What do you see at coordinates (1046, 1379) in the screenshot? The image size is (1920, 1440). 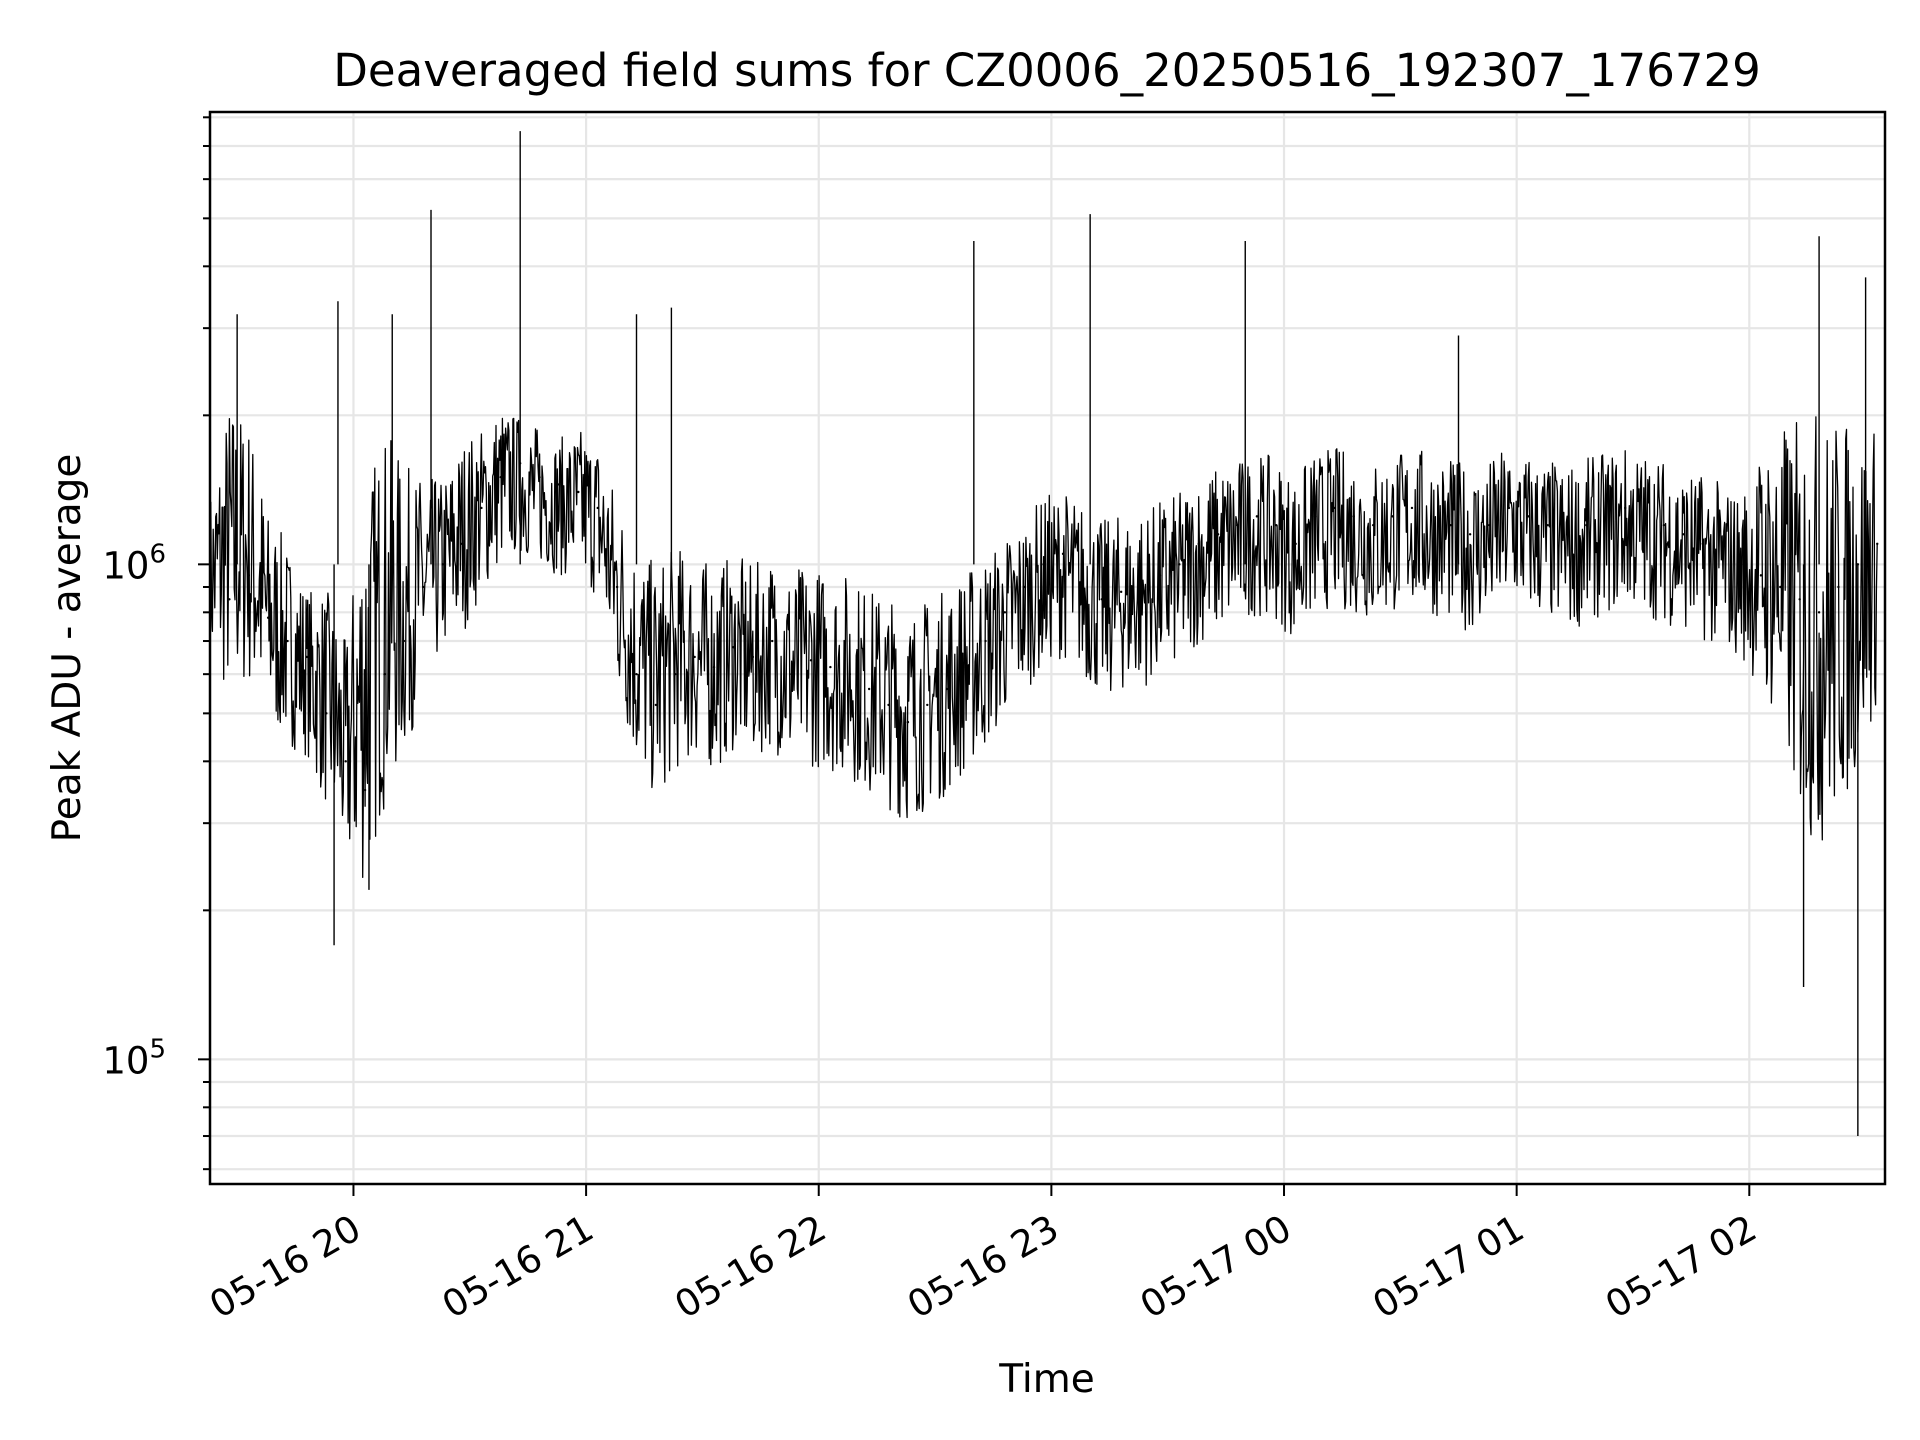 I see `x-axis-label: Time` at bounding box center [1046, 1379].